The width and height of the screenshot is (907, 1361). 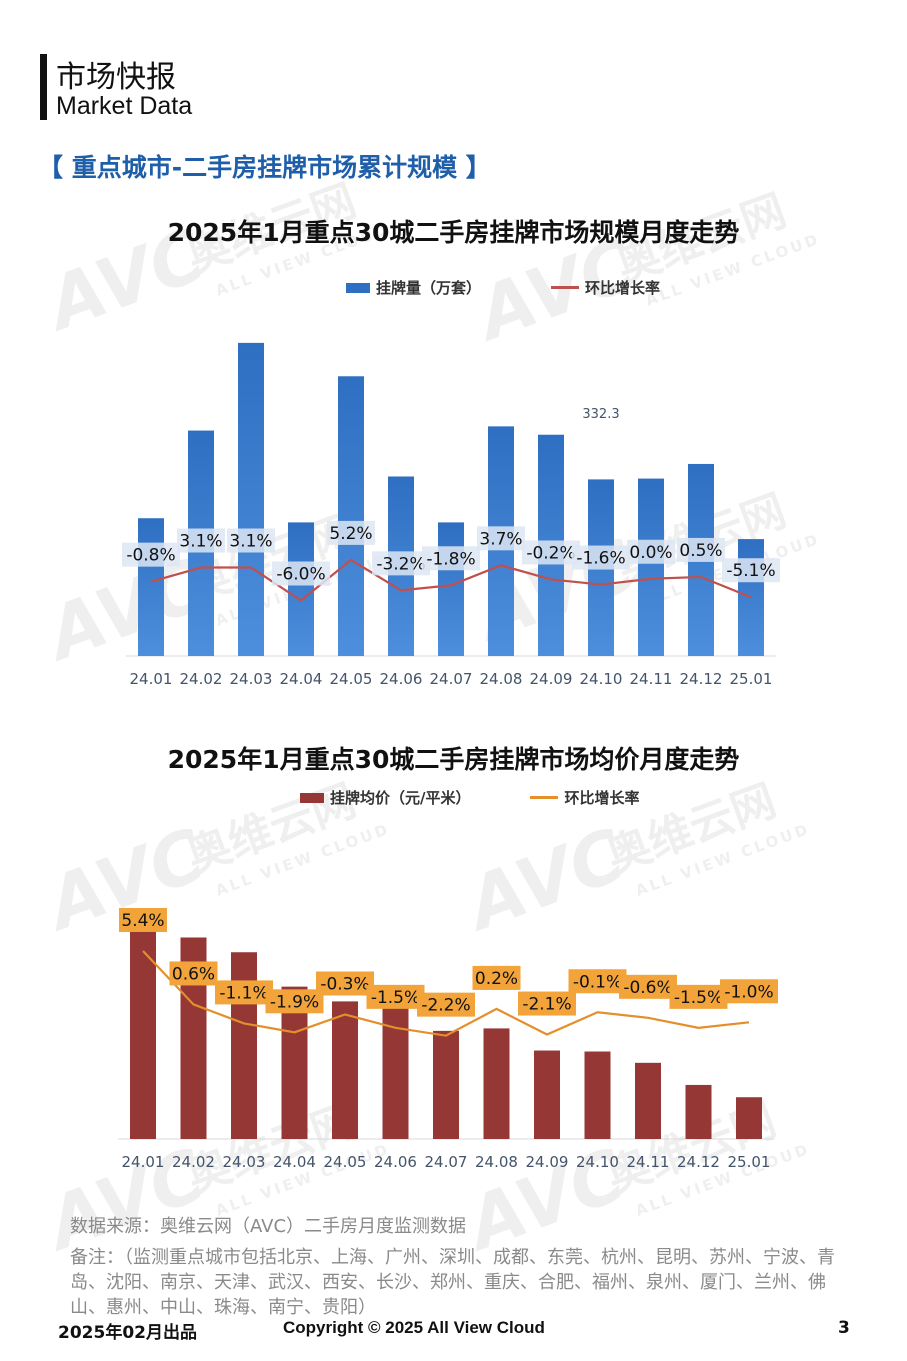 I want to click on growth-label: -1.8%, so click(x=450, y=559).